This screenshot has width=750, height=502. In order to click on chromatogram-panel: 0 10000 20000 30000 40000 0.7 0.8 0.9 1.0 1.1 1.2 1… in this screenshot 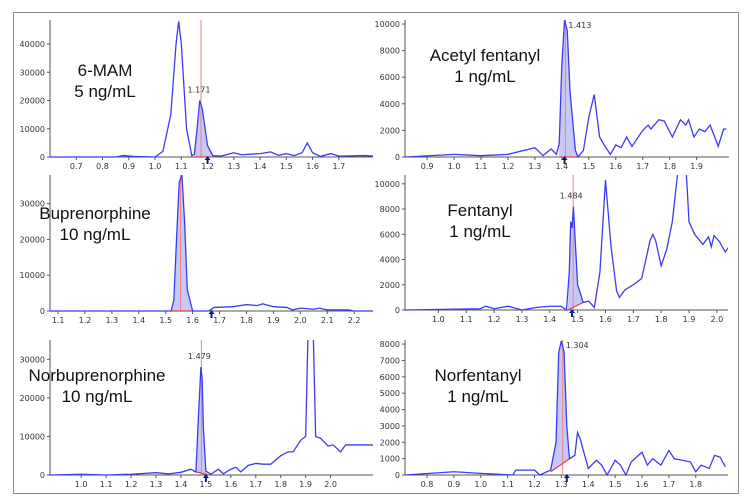, I will do `click(196, 95)`.